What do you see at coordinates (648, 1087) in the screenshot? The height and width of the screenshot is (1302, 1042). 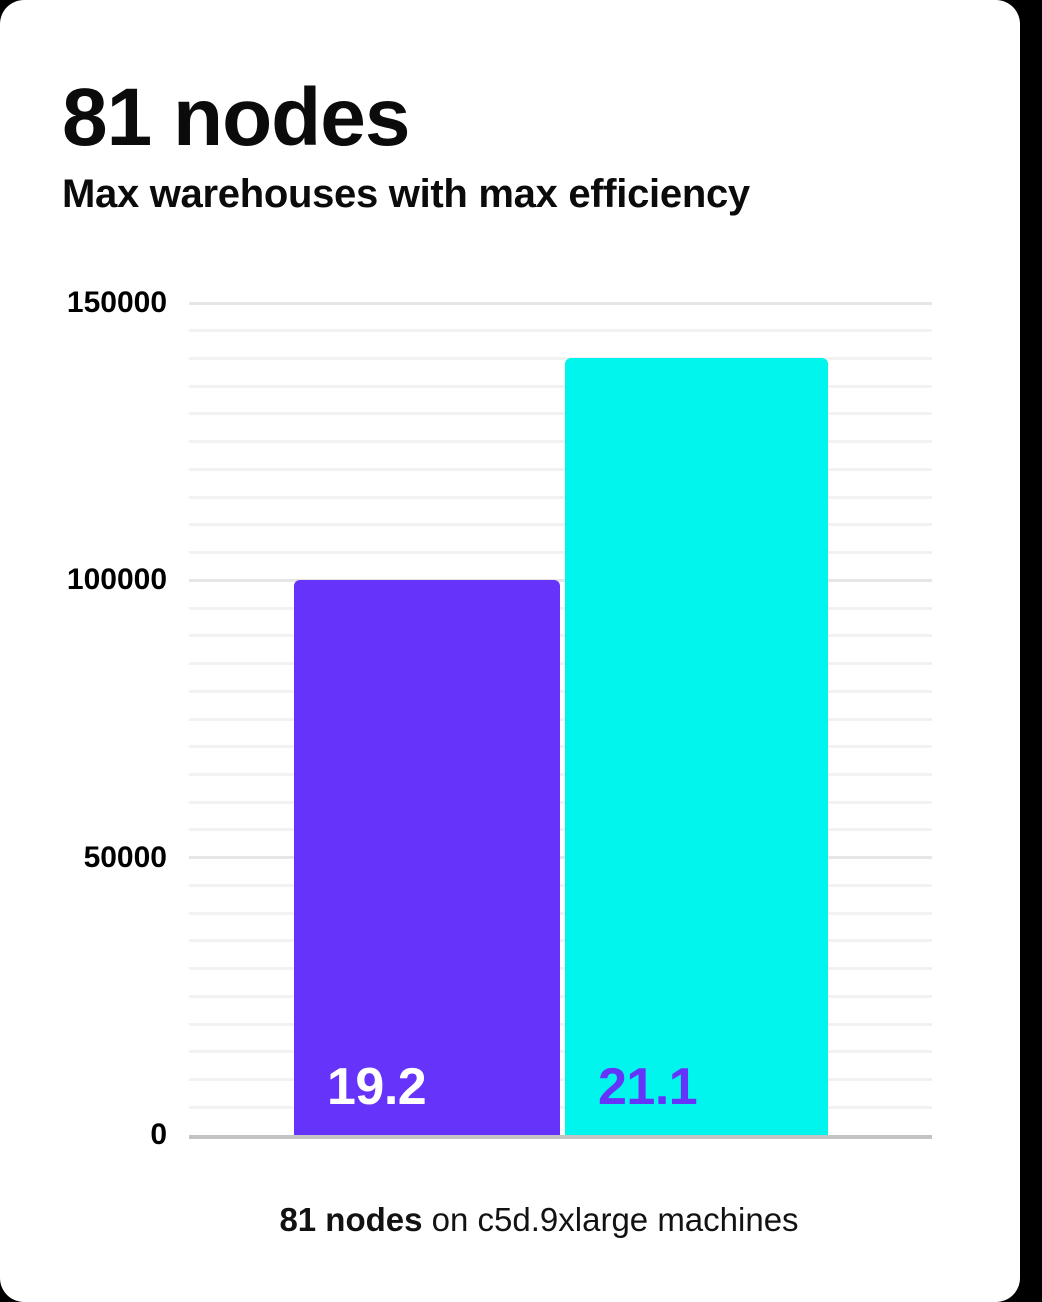 I see `bar-value-label-21.1: 21.1` at bounding box center [648, 1087].